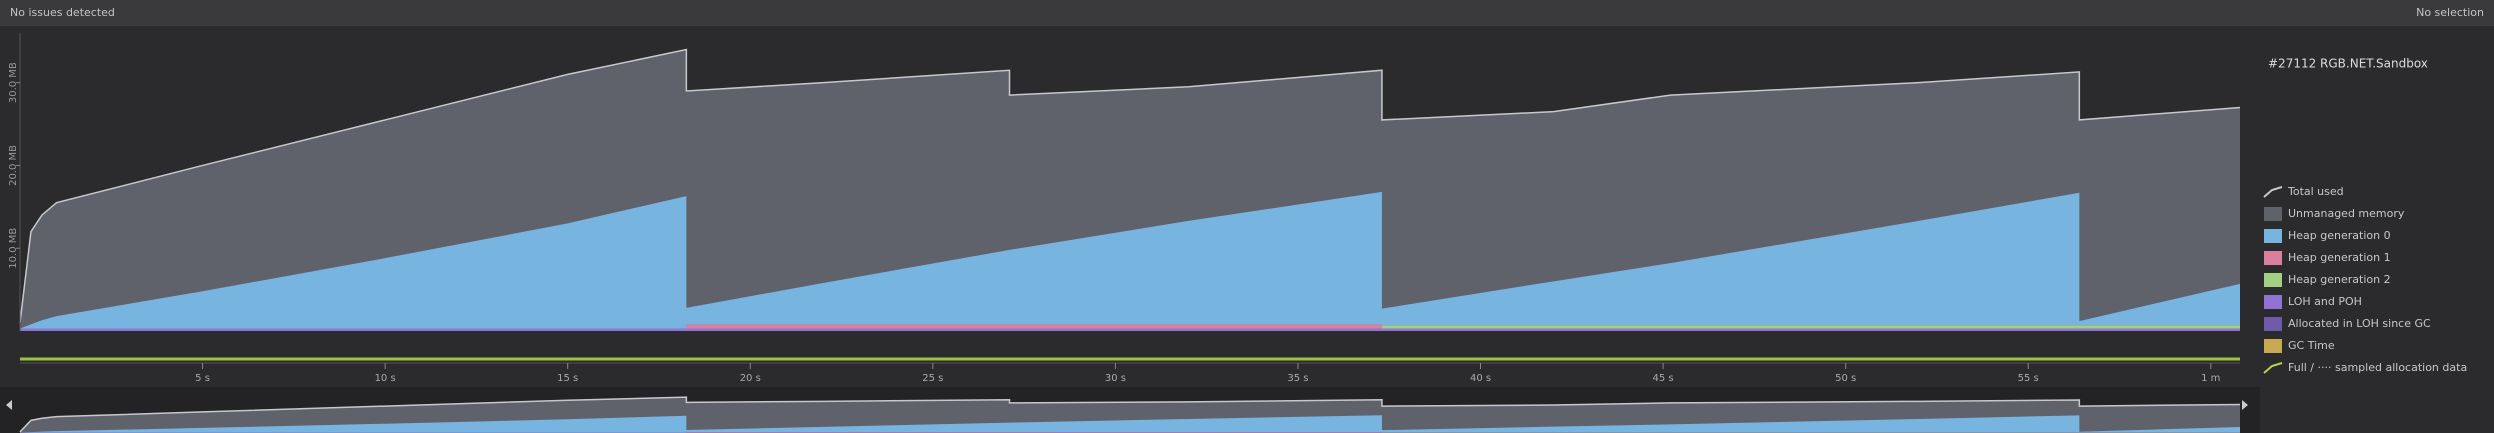 The width and height of the screenshot is (2494, 433). Describe the element at coordinates (2028, 378) in the screenshot. I see `x-tick-label: 55 s` at that location.